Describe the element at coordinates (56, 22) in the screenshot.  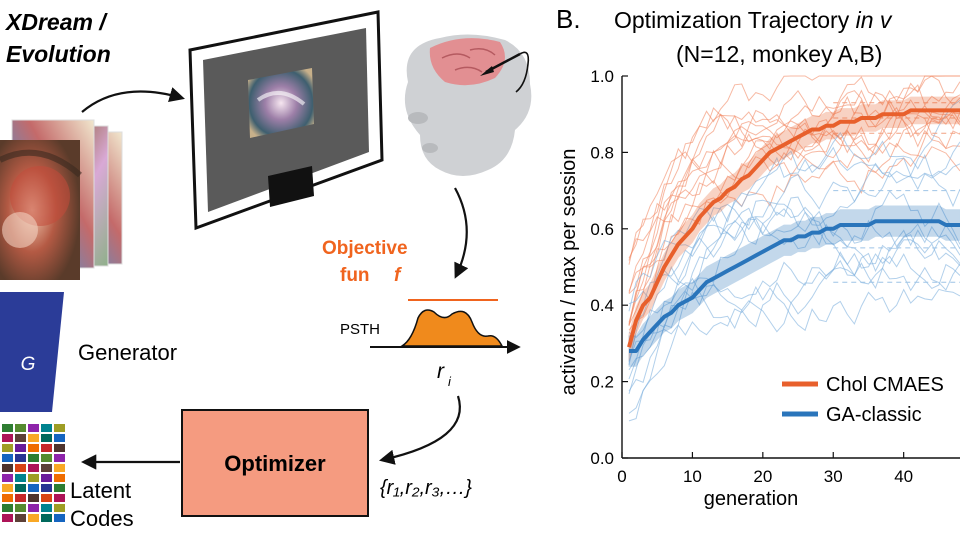
I see `title-line-1: XDream /` at that location.